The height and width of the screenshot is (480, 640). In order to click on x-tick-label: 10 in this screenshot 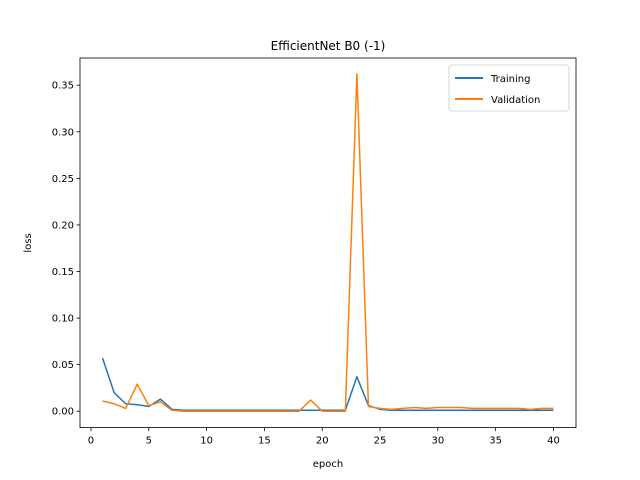, I will do `click(206, 441)`.